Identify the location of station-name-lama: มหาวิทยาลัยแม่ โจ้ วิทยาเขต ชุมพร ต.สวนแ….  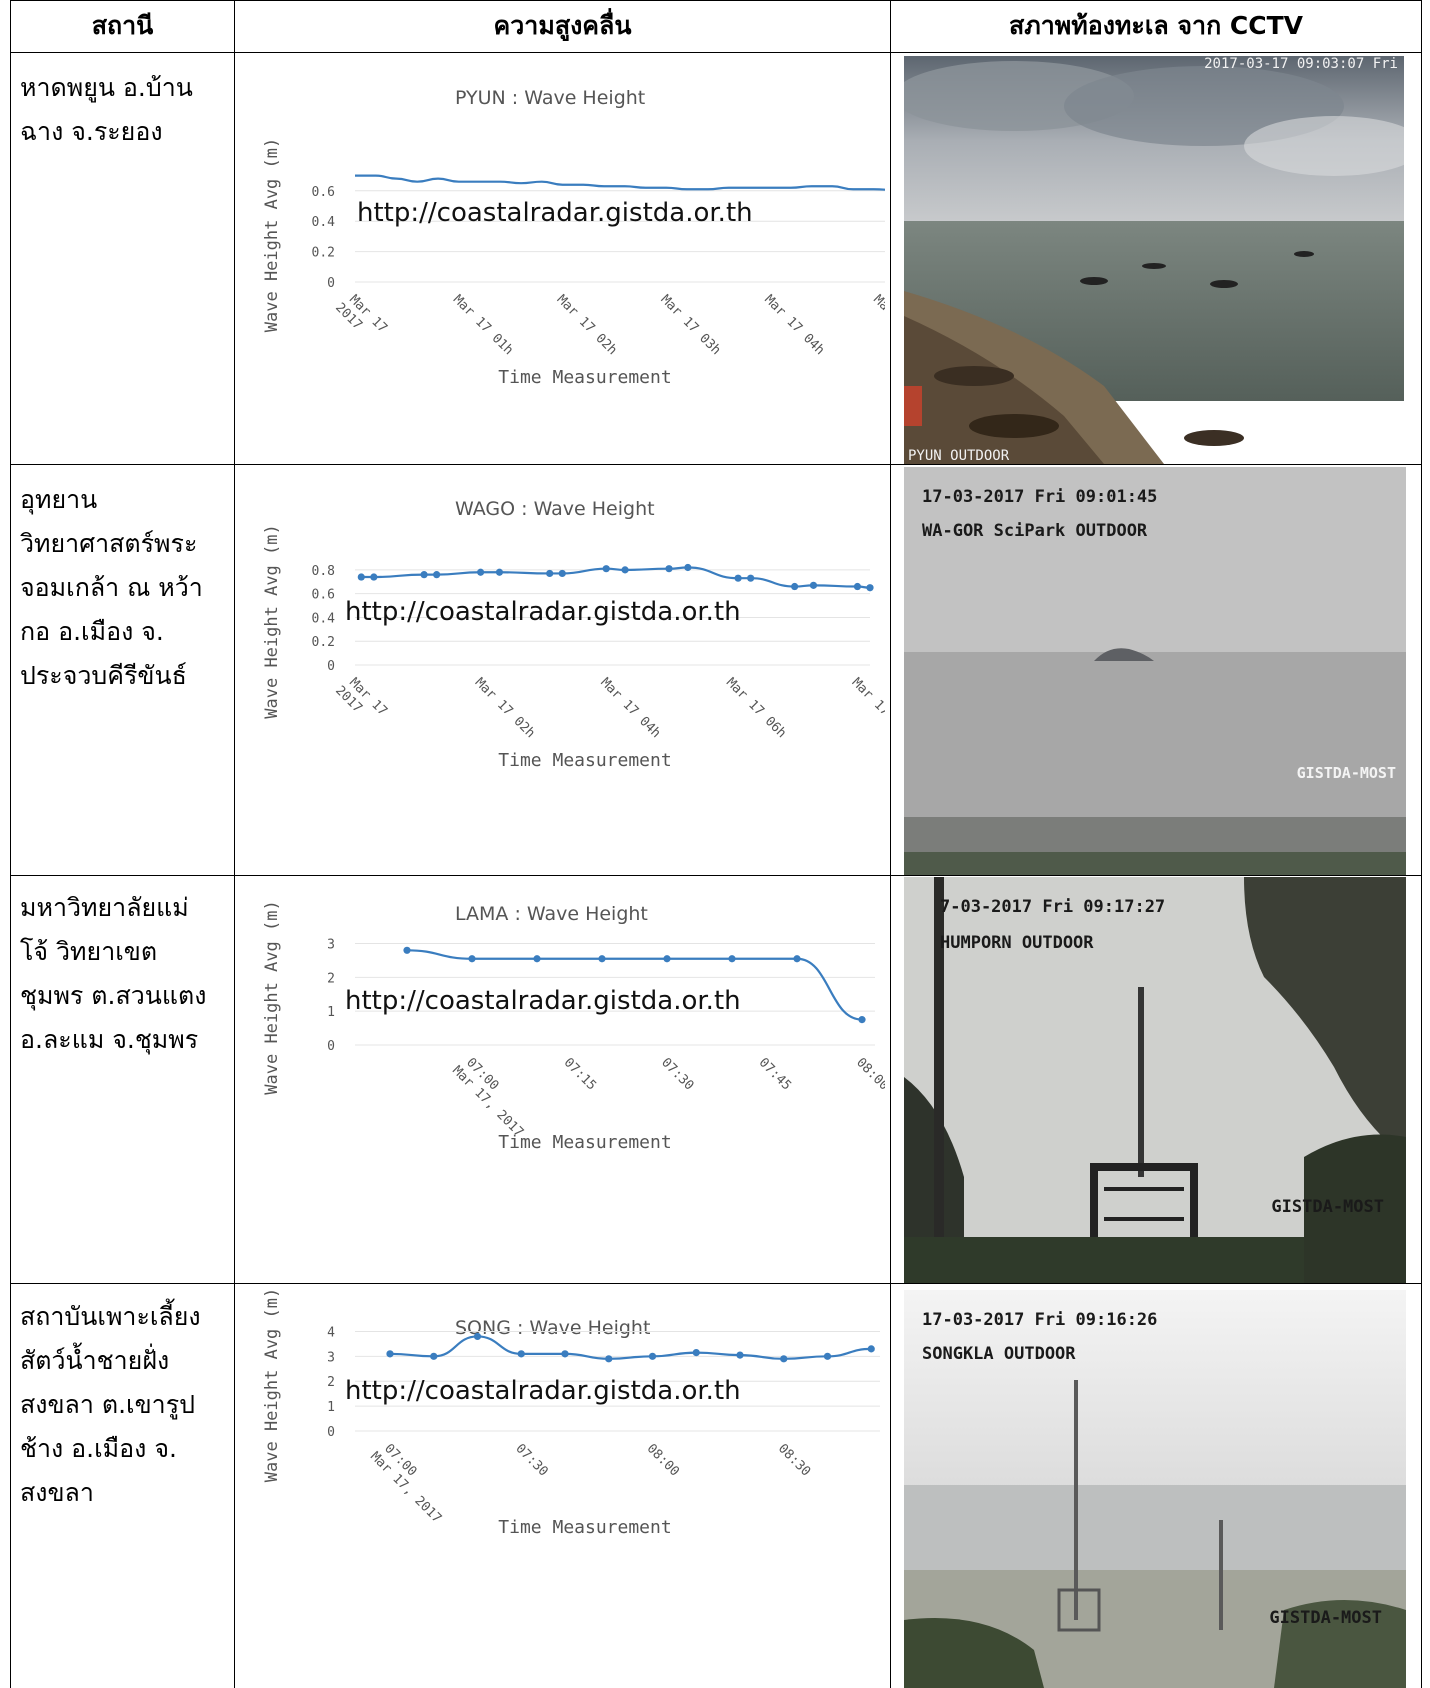
(120, 974).